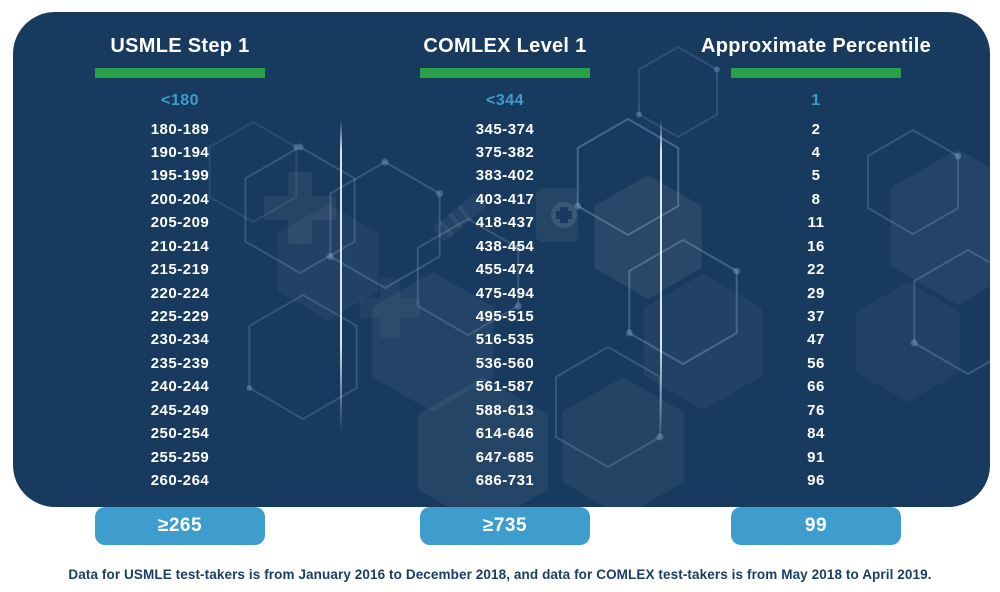 The width and height of the screenshot is (1000, 592). What do you see at coordinates (816, 100) in the screenshot?
I see `table-cell-highlight-top: 1` at bounding box center [816, 100].